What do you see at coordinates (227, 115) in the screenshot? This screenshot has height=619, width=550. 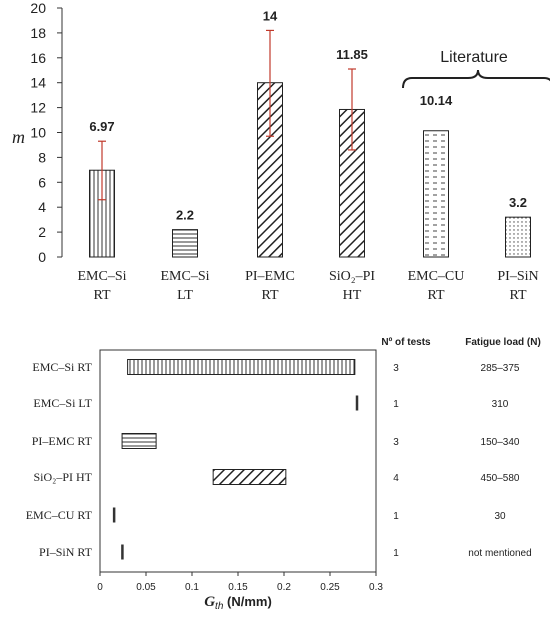 I see `top-error-bars` at bounding box center [227, 115].